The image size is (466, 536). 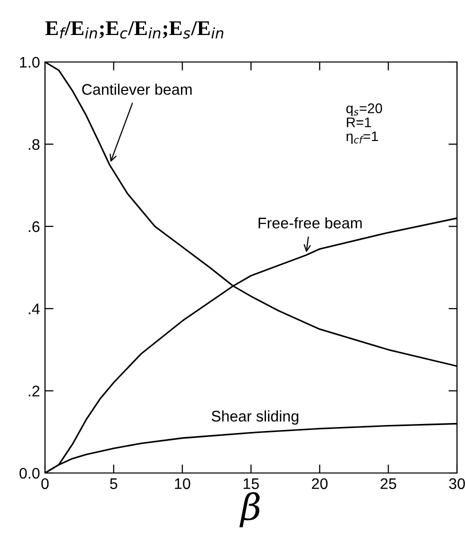 I want to click on annotation: Cantilever beam, so click(x=137, y=89).